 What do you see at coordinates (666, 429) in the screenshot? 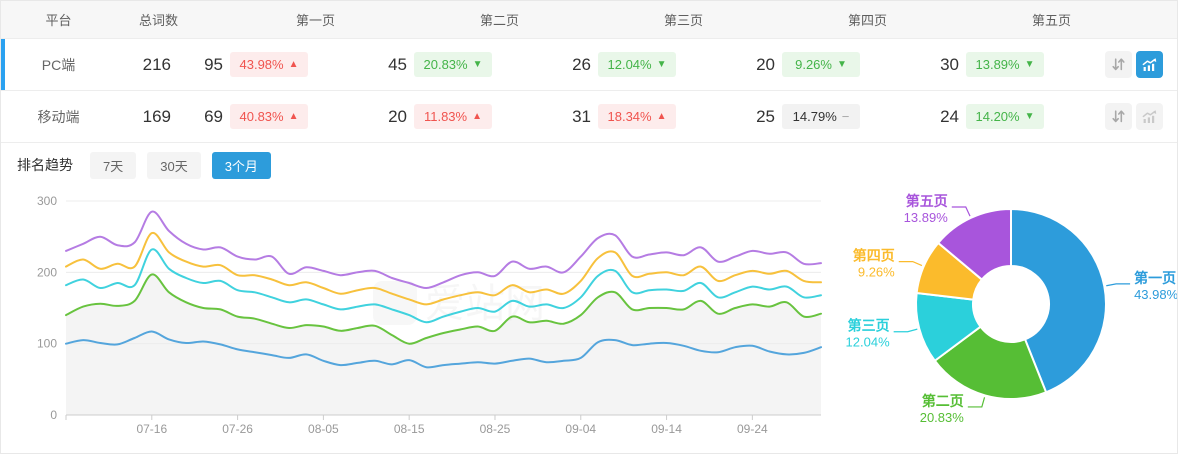
I see `x-tick-label: 09-14` at bounding box center [666, 429].